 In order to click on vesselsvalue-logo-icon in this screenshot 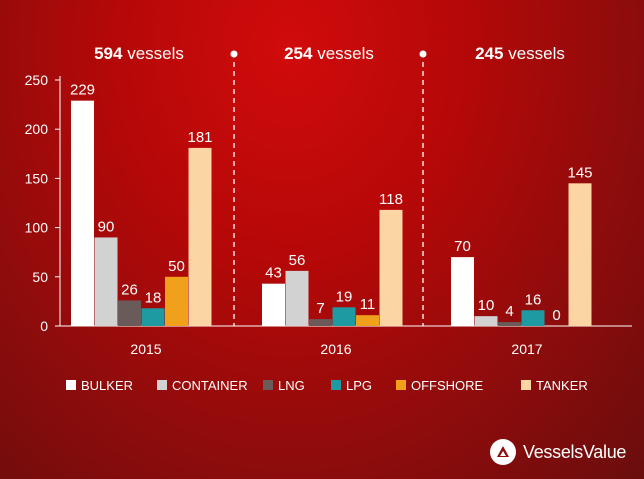, I will do `click(503, 452)`.